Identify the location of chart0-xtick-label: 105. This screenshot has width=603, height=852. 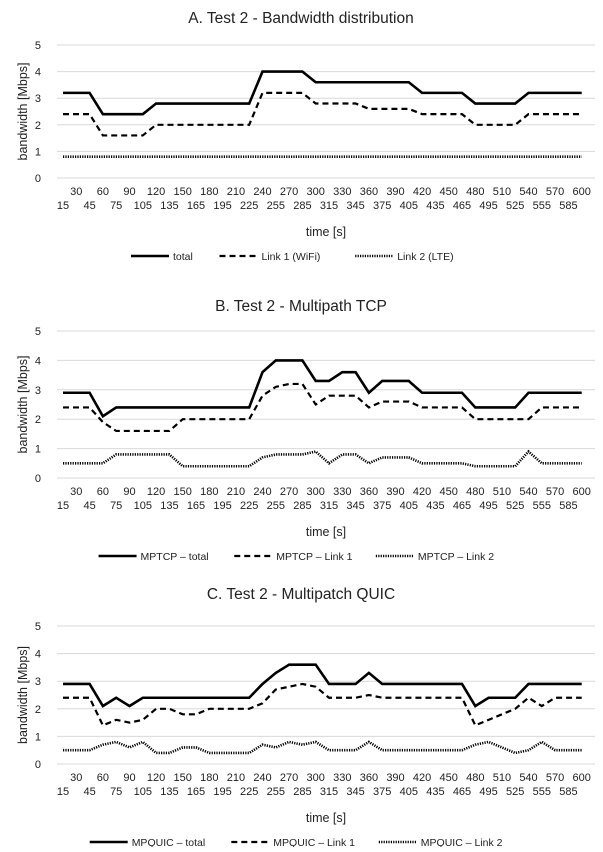
(143, 206).